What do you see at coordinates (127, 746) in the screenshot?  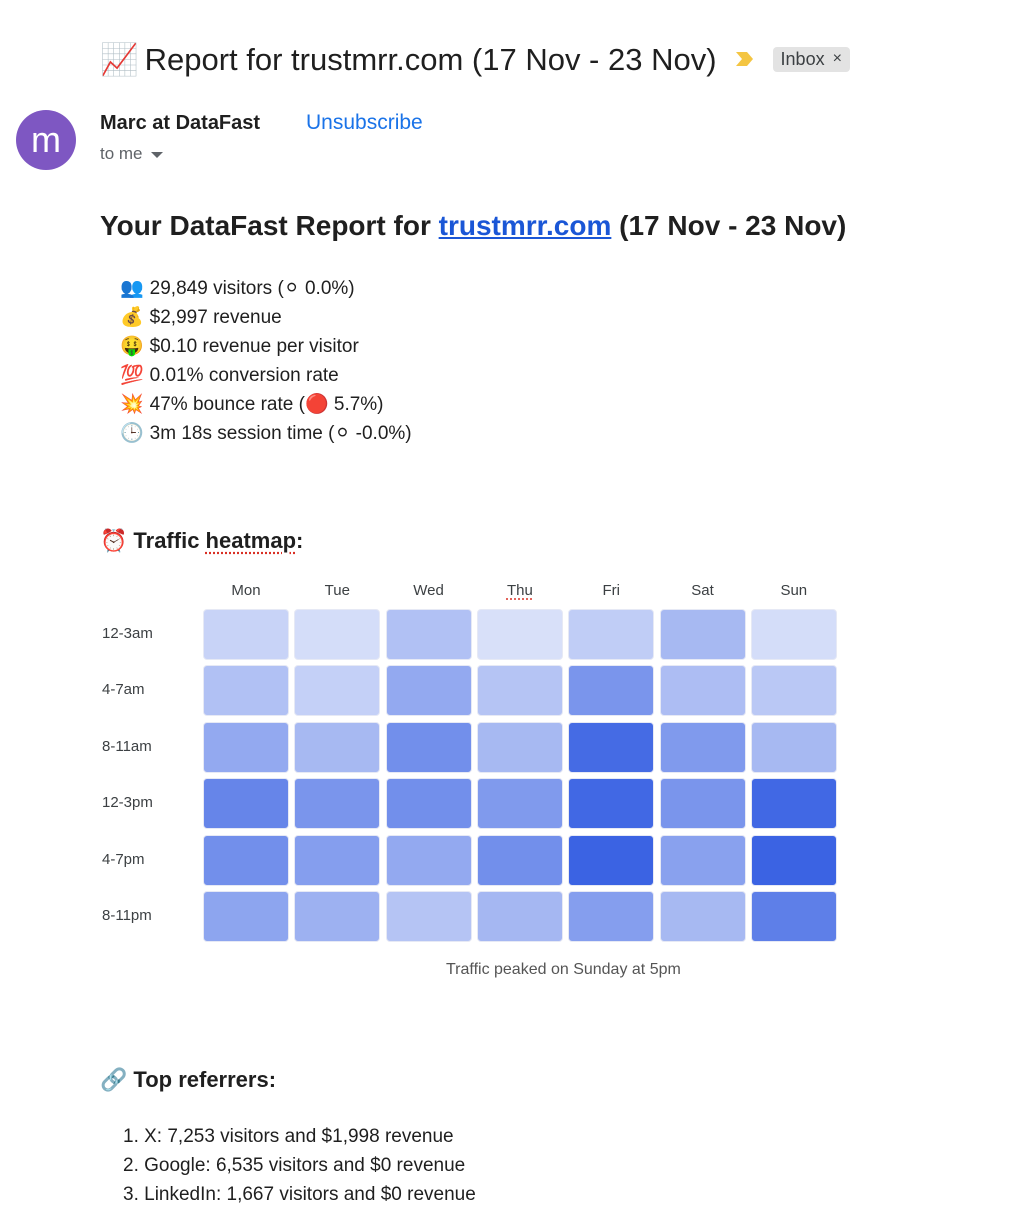 I see `heatmap-time-label: 8-11am` at bounding box center [127, 746].